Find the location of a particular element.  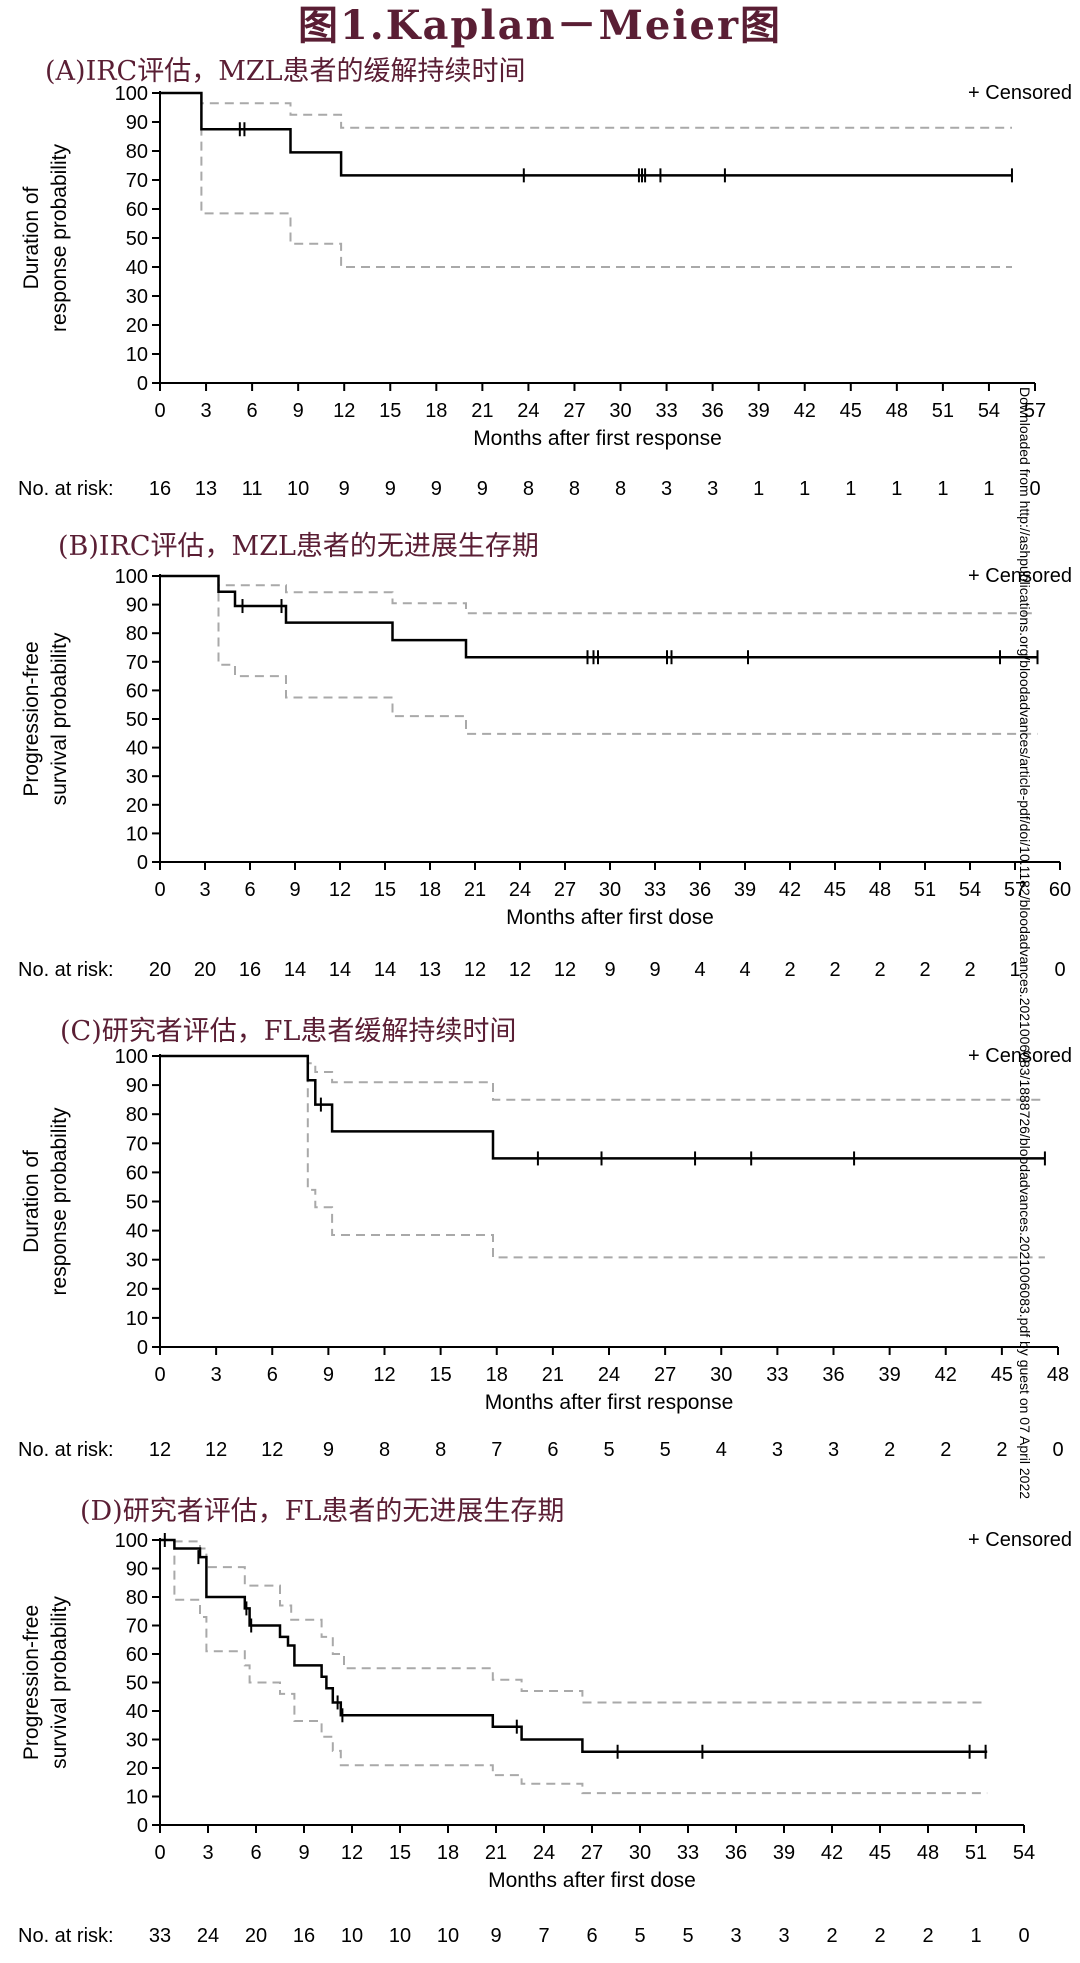

y-axis-label-line-2: survival probability is located at coordinates (59, 718).